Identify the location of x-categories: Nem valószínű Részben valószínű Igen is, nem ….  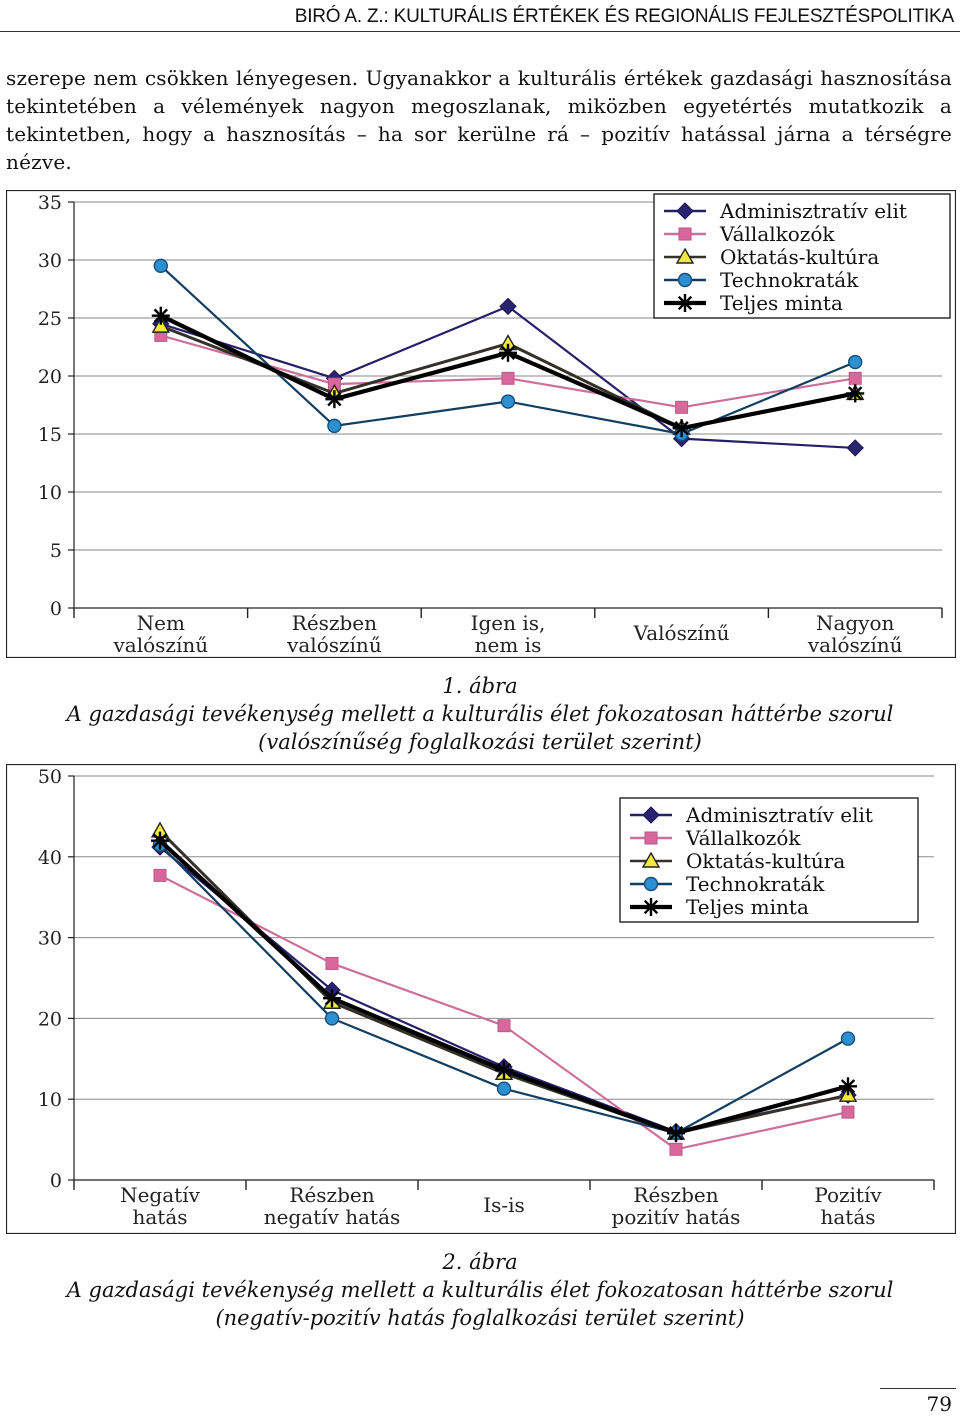
(508, 632).